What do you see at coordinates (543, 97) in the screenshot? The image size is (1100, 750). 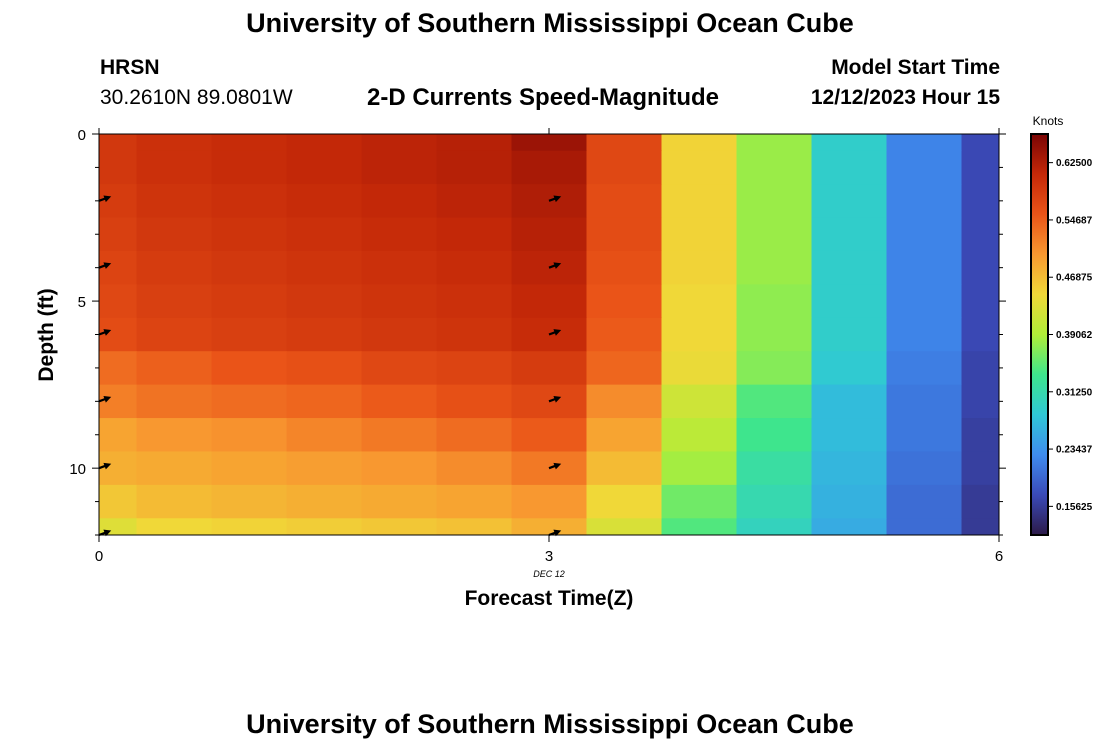 I see `chart-subtitle: 2-D Currents Speed-Magnitude` at bounding box center [543, 97].